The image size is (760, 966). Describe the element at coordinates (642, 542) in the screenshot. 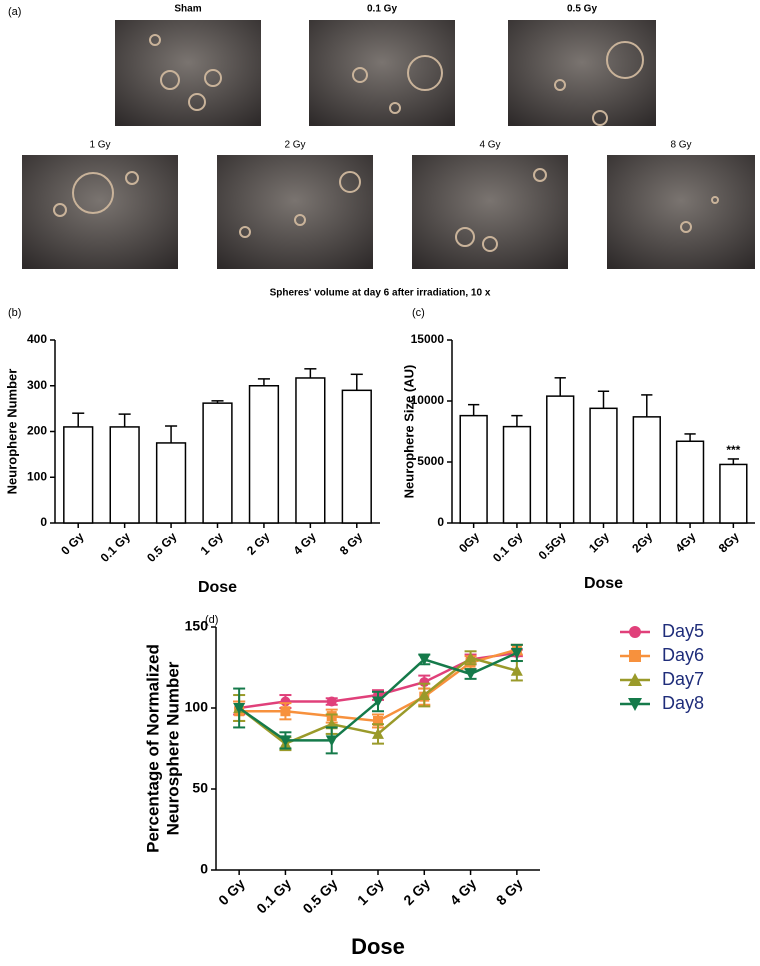

I see `x-tick-label: 2Gy` at that location.